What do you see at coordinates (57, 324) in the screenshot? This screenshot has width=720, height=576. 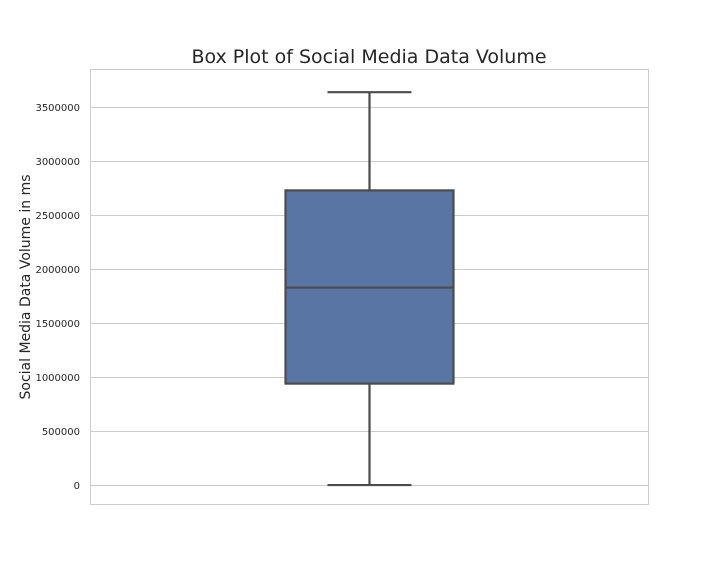 I see `y-tick-label: 1500000` at bounding box center [57, 324].